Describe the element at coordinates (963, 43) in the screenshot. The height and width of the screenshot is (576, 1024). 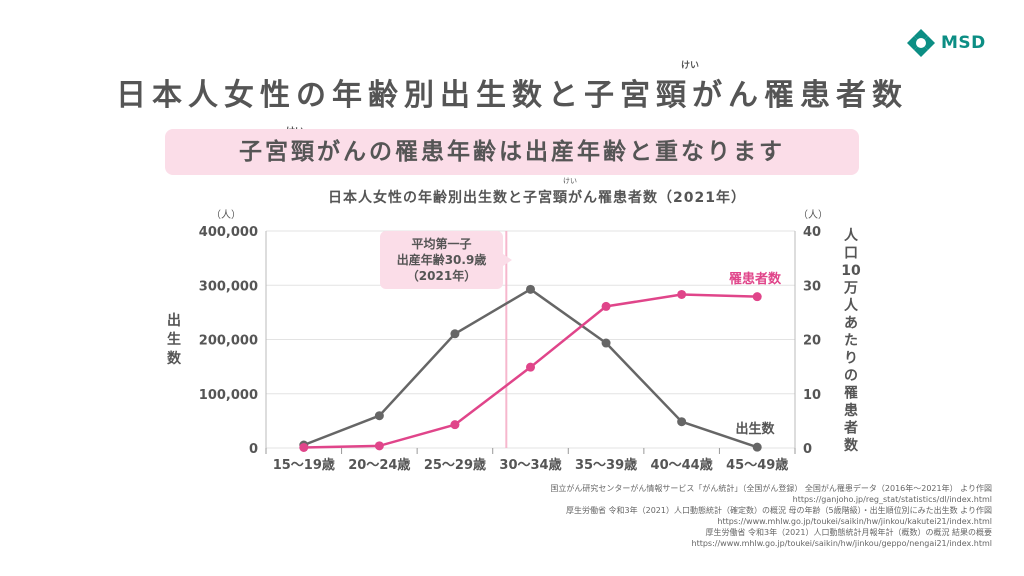
I see `msd-logo-text: MSD` at that location.